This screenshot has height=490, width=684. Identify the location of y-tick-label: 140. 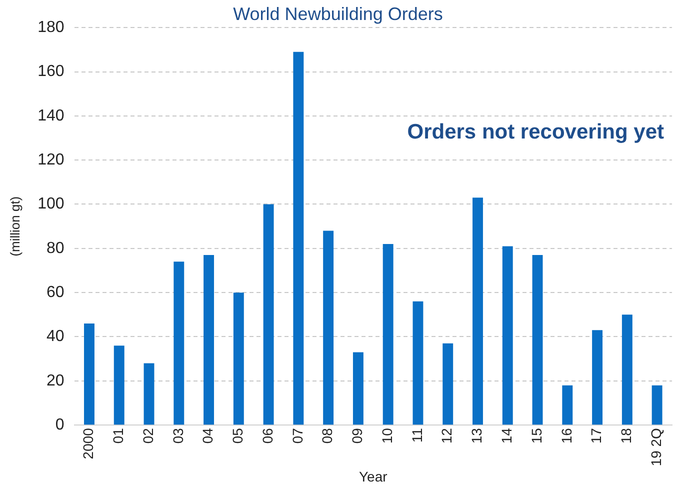
(51, 115).